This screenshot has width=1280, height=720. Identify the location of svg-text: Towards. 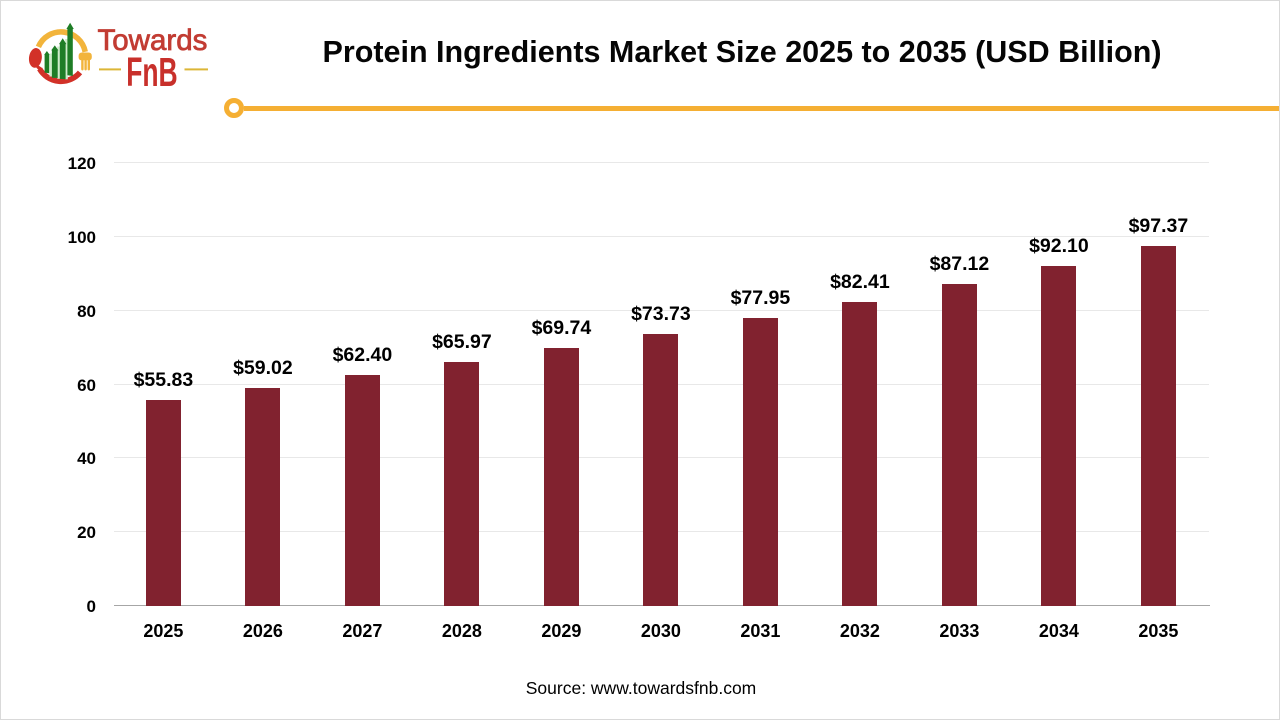
(153, 40).